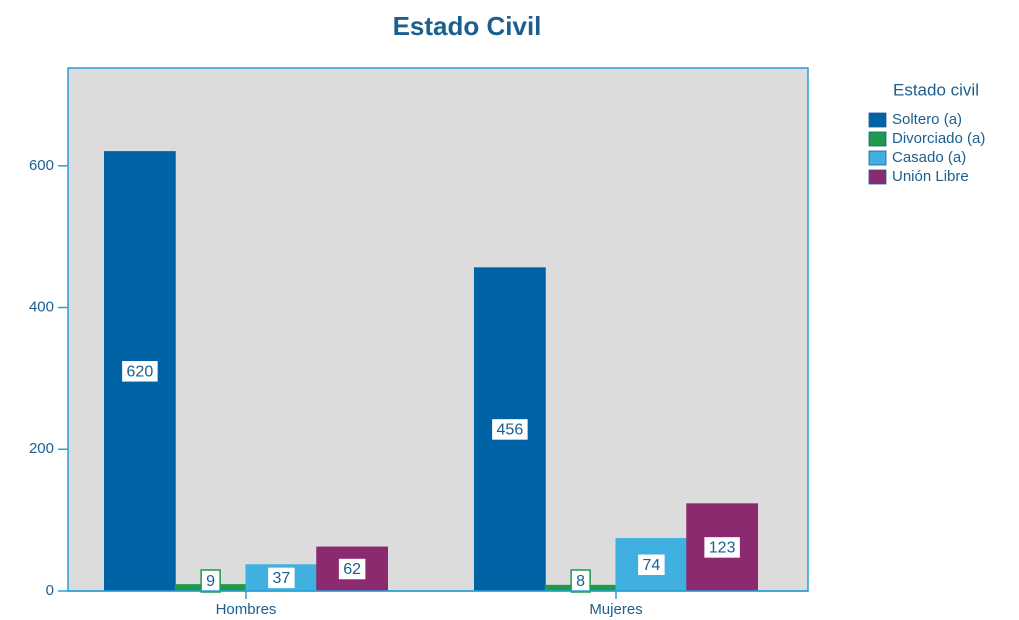 Image resolution: width=1019 pixels, height=620 pixels. What do you see at coordinates (930, 176) in the screenshot?
I see `legend-item: Unión Libre` at bounding box center [930, 176].